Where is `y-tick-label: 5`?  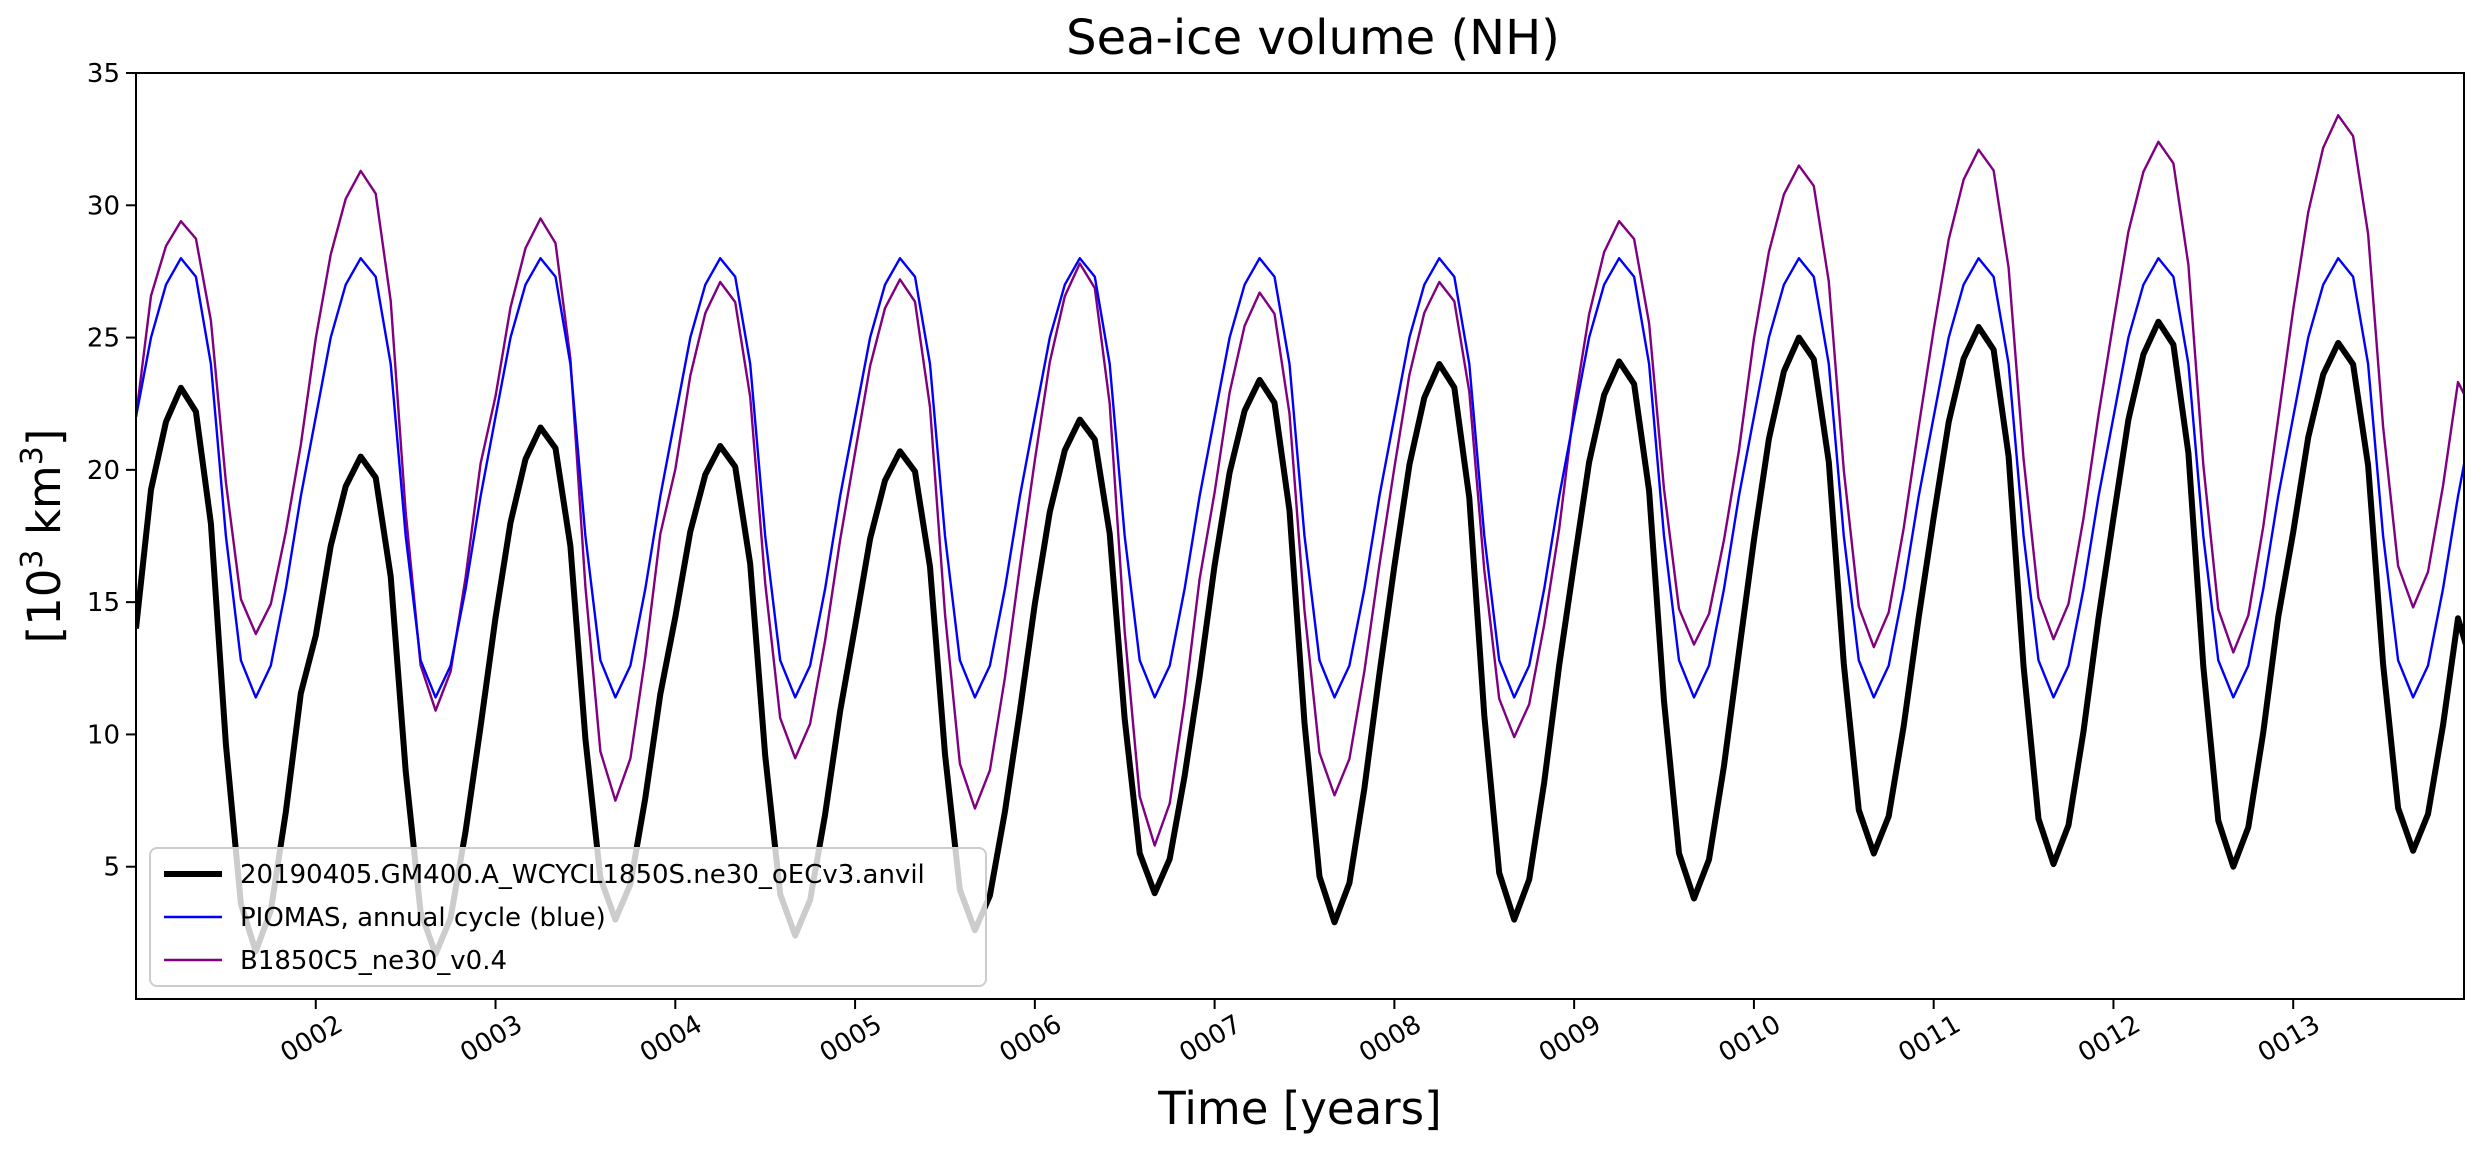
y-tick-label: 5 is located at coordinates (111, 868).